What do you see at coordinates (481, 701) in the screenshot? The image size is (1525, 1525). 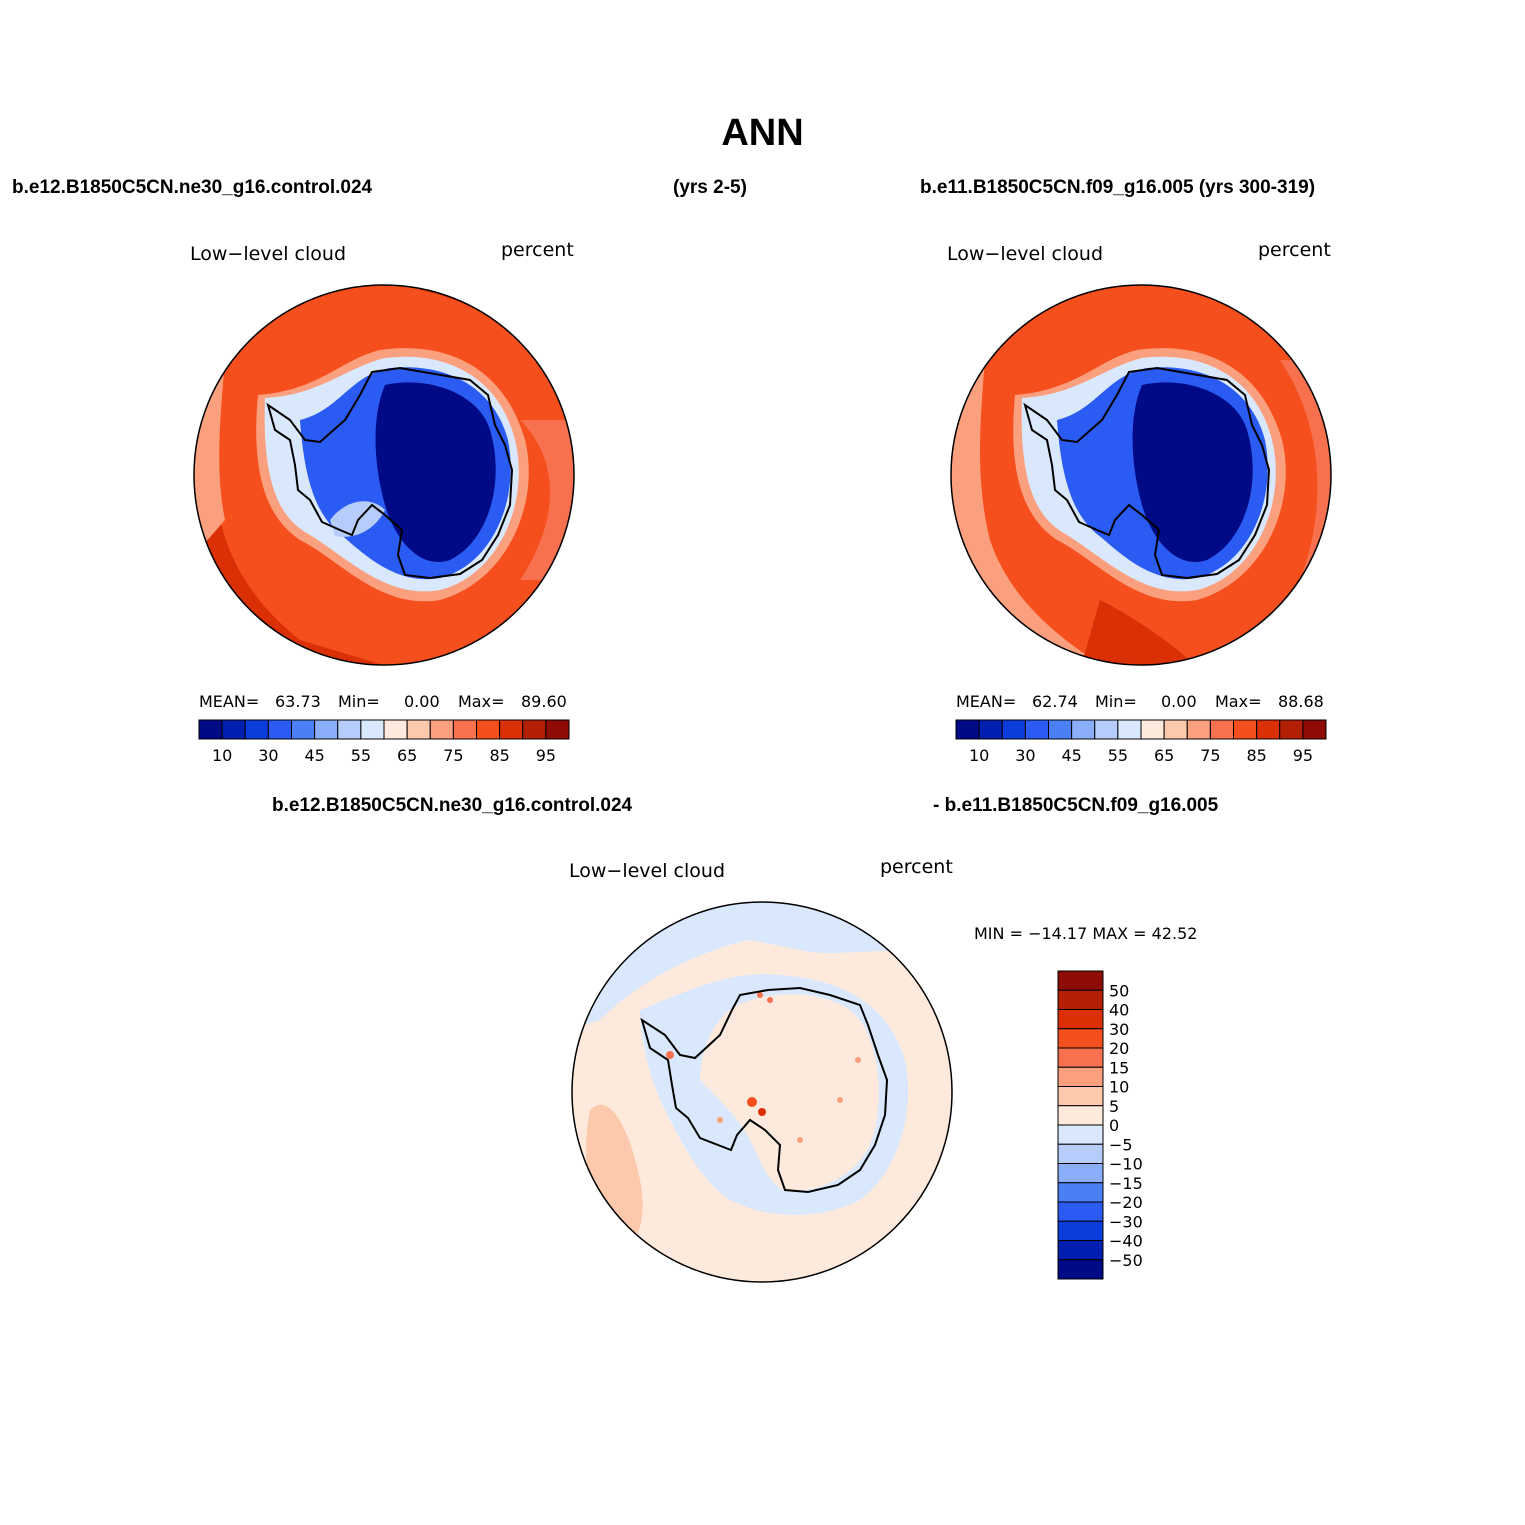 I see `panel1-max-label: Max=` at bounding box center [481, 701].